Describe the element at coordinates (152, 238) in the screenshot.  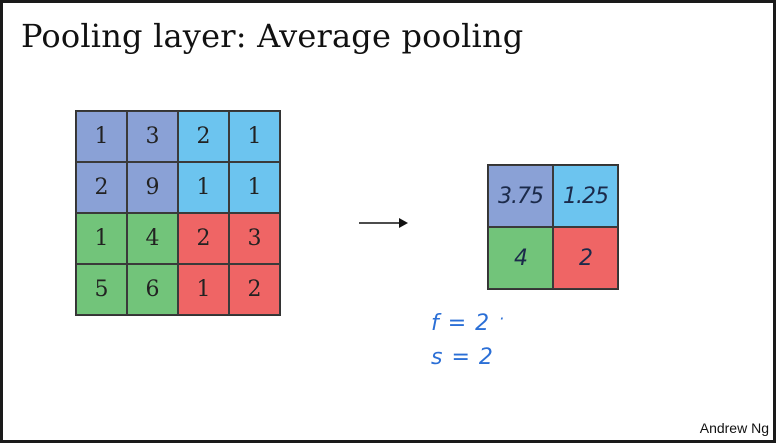
I see `input-matrix-cell: 4` at that location.